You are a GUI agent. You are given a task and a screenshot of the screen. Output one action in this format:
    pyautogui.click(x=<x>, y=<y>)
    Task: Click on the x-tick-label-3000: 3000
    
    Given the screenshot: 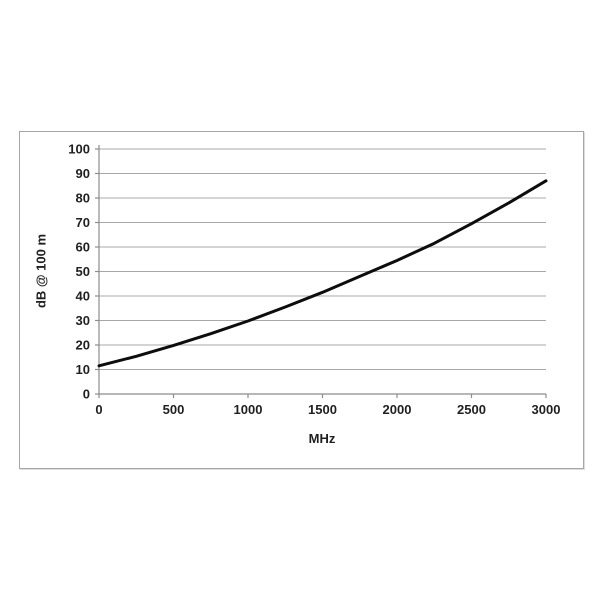 What is the action you would take?
    pyautogui.click(x=546, y=409)
    